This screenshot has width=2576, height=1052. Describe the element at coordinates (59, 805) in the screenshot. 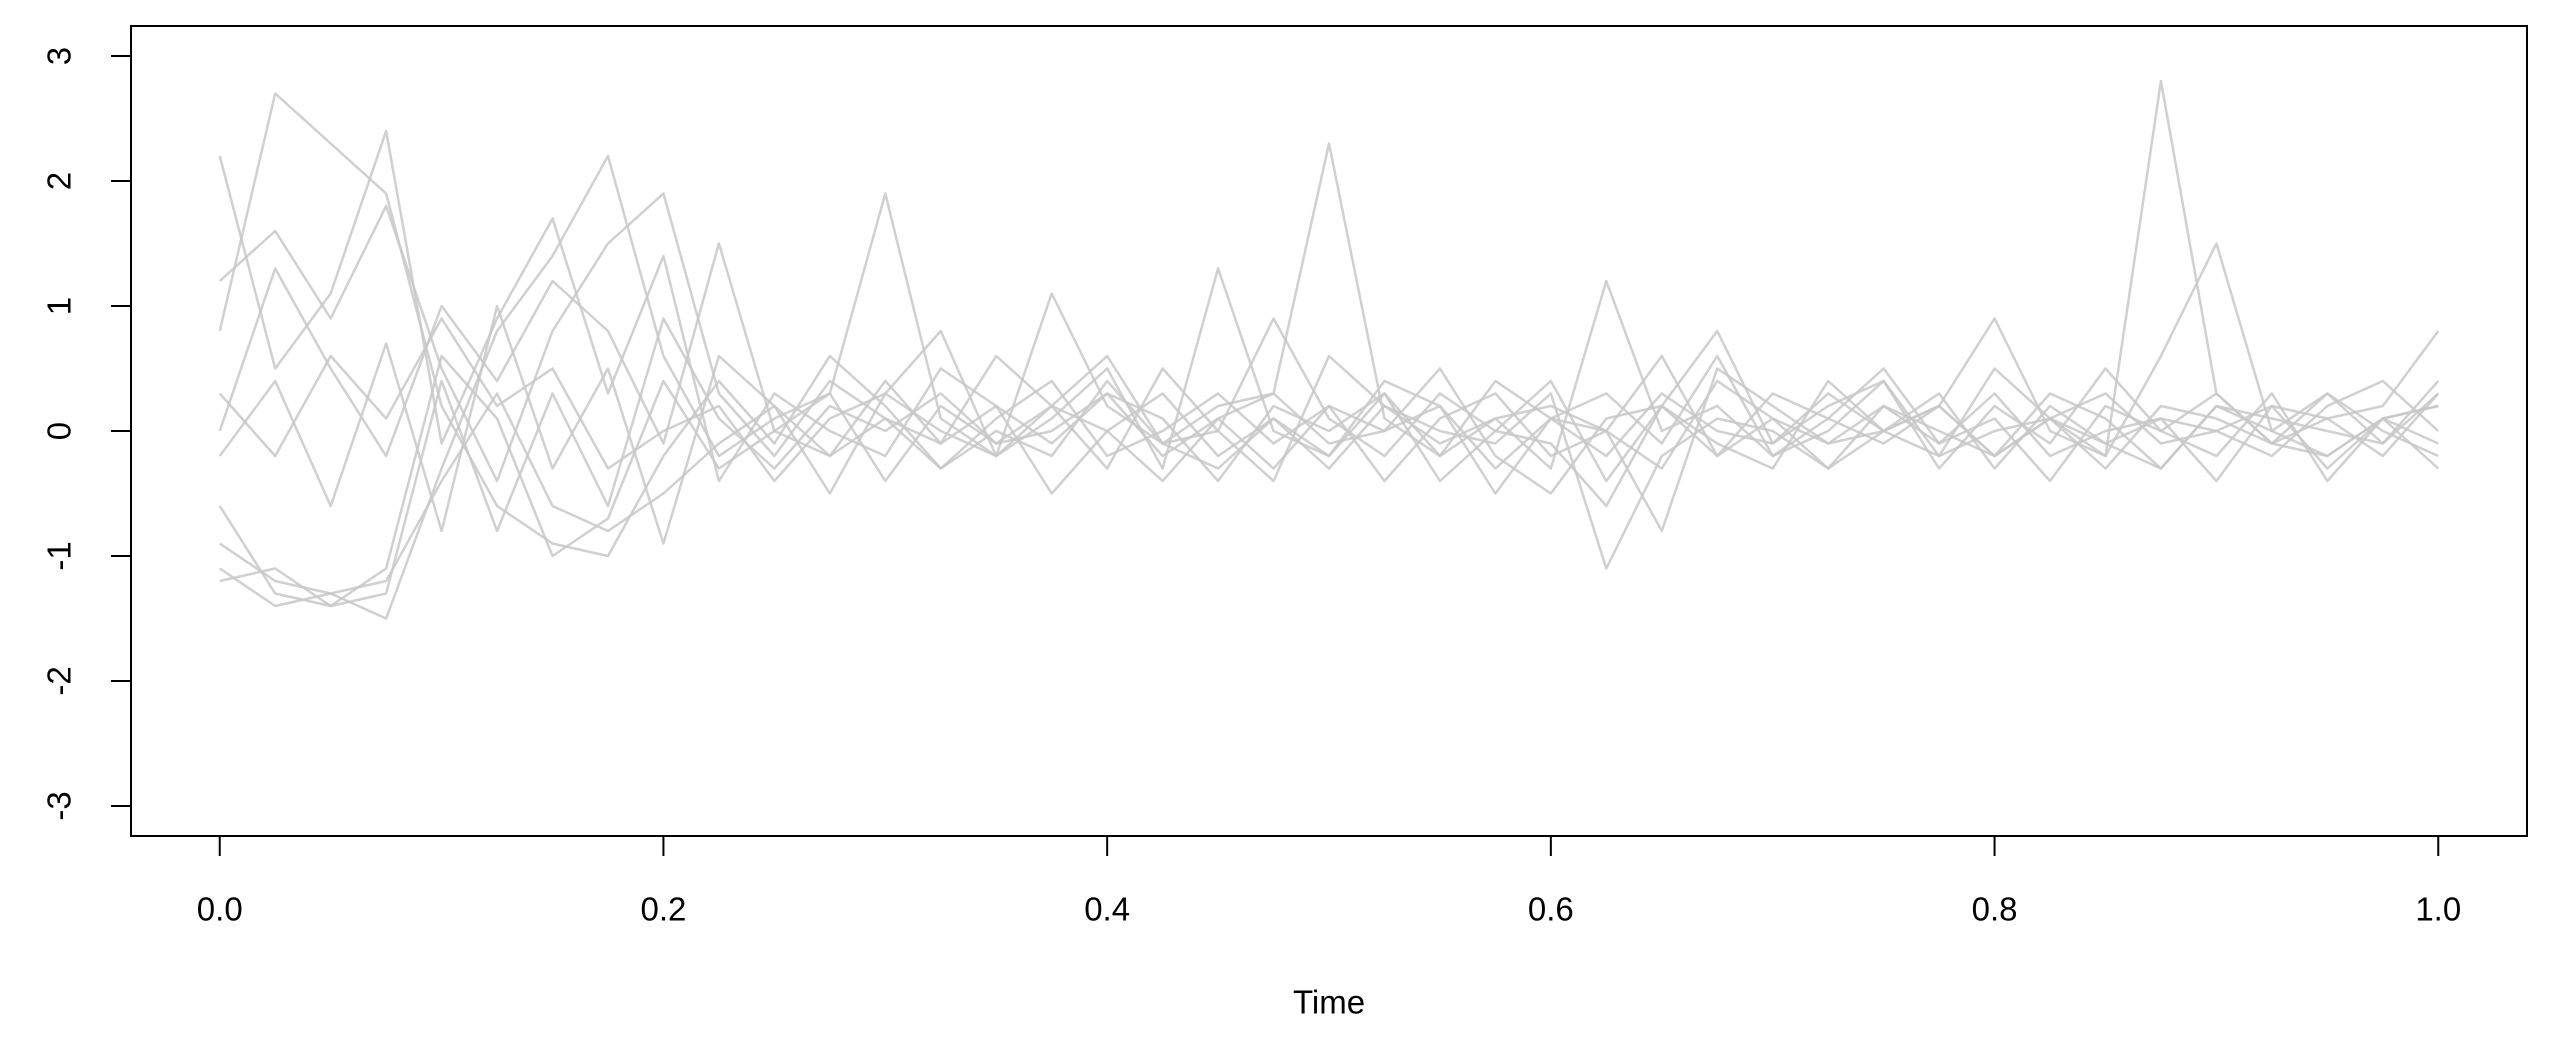

I see `y-tick-label: -3` at that location.